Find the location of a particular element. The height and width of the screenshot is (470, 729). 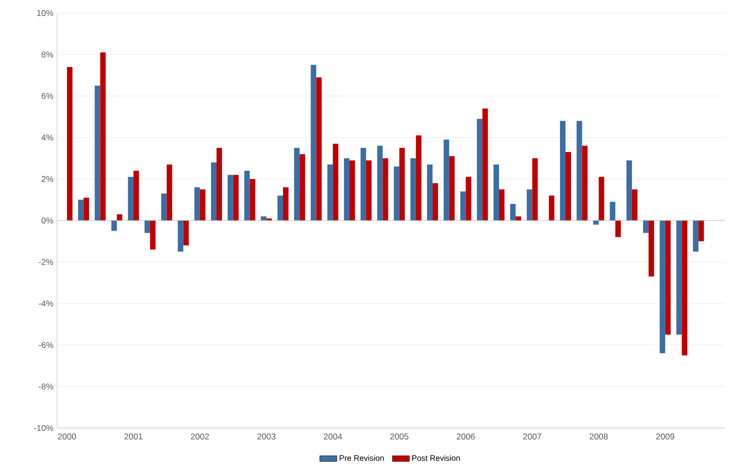

y-tick-label: 6% is located at coordinates (48, 96).